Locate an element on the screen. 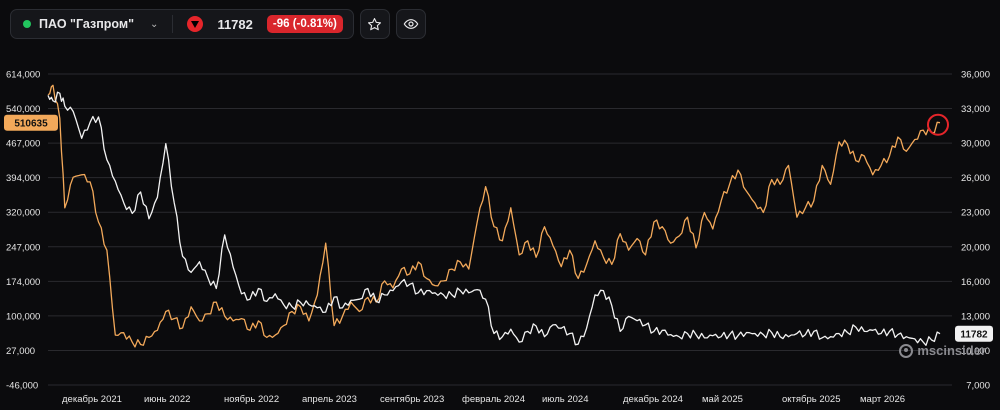  right-current-label: 11782 is located at coordinates (974, 335).